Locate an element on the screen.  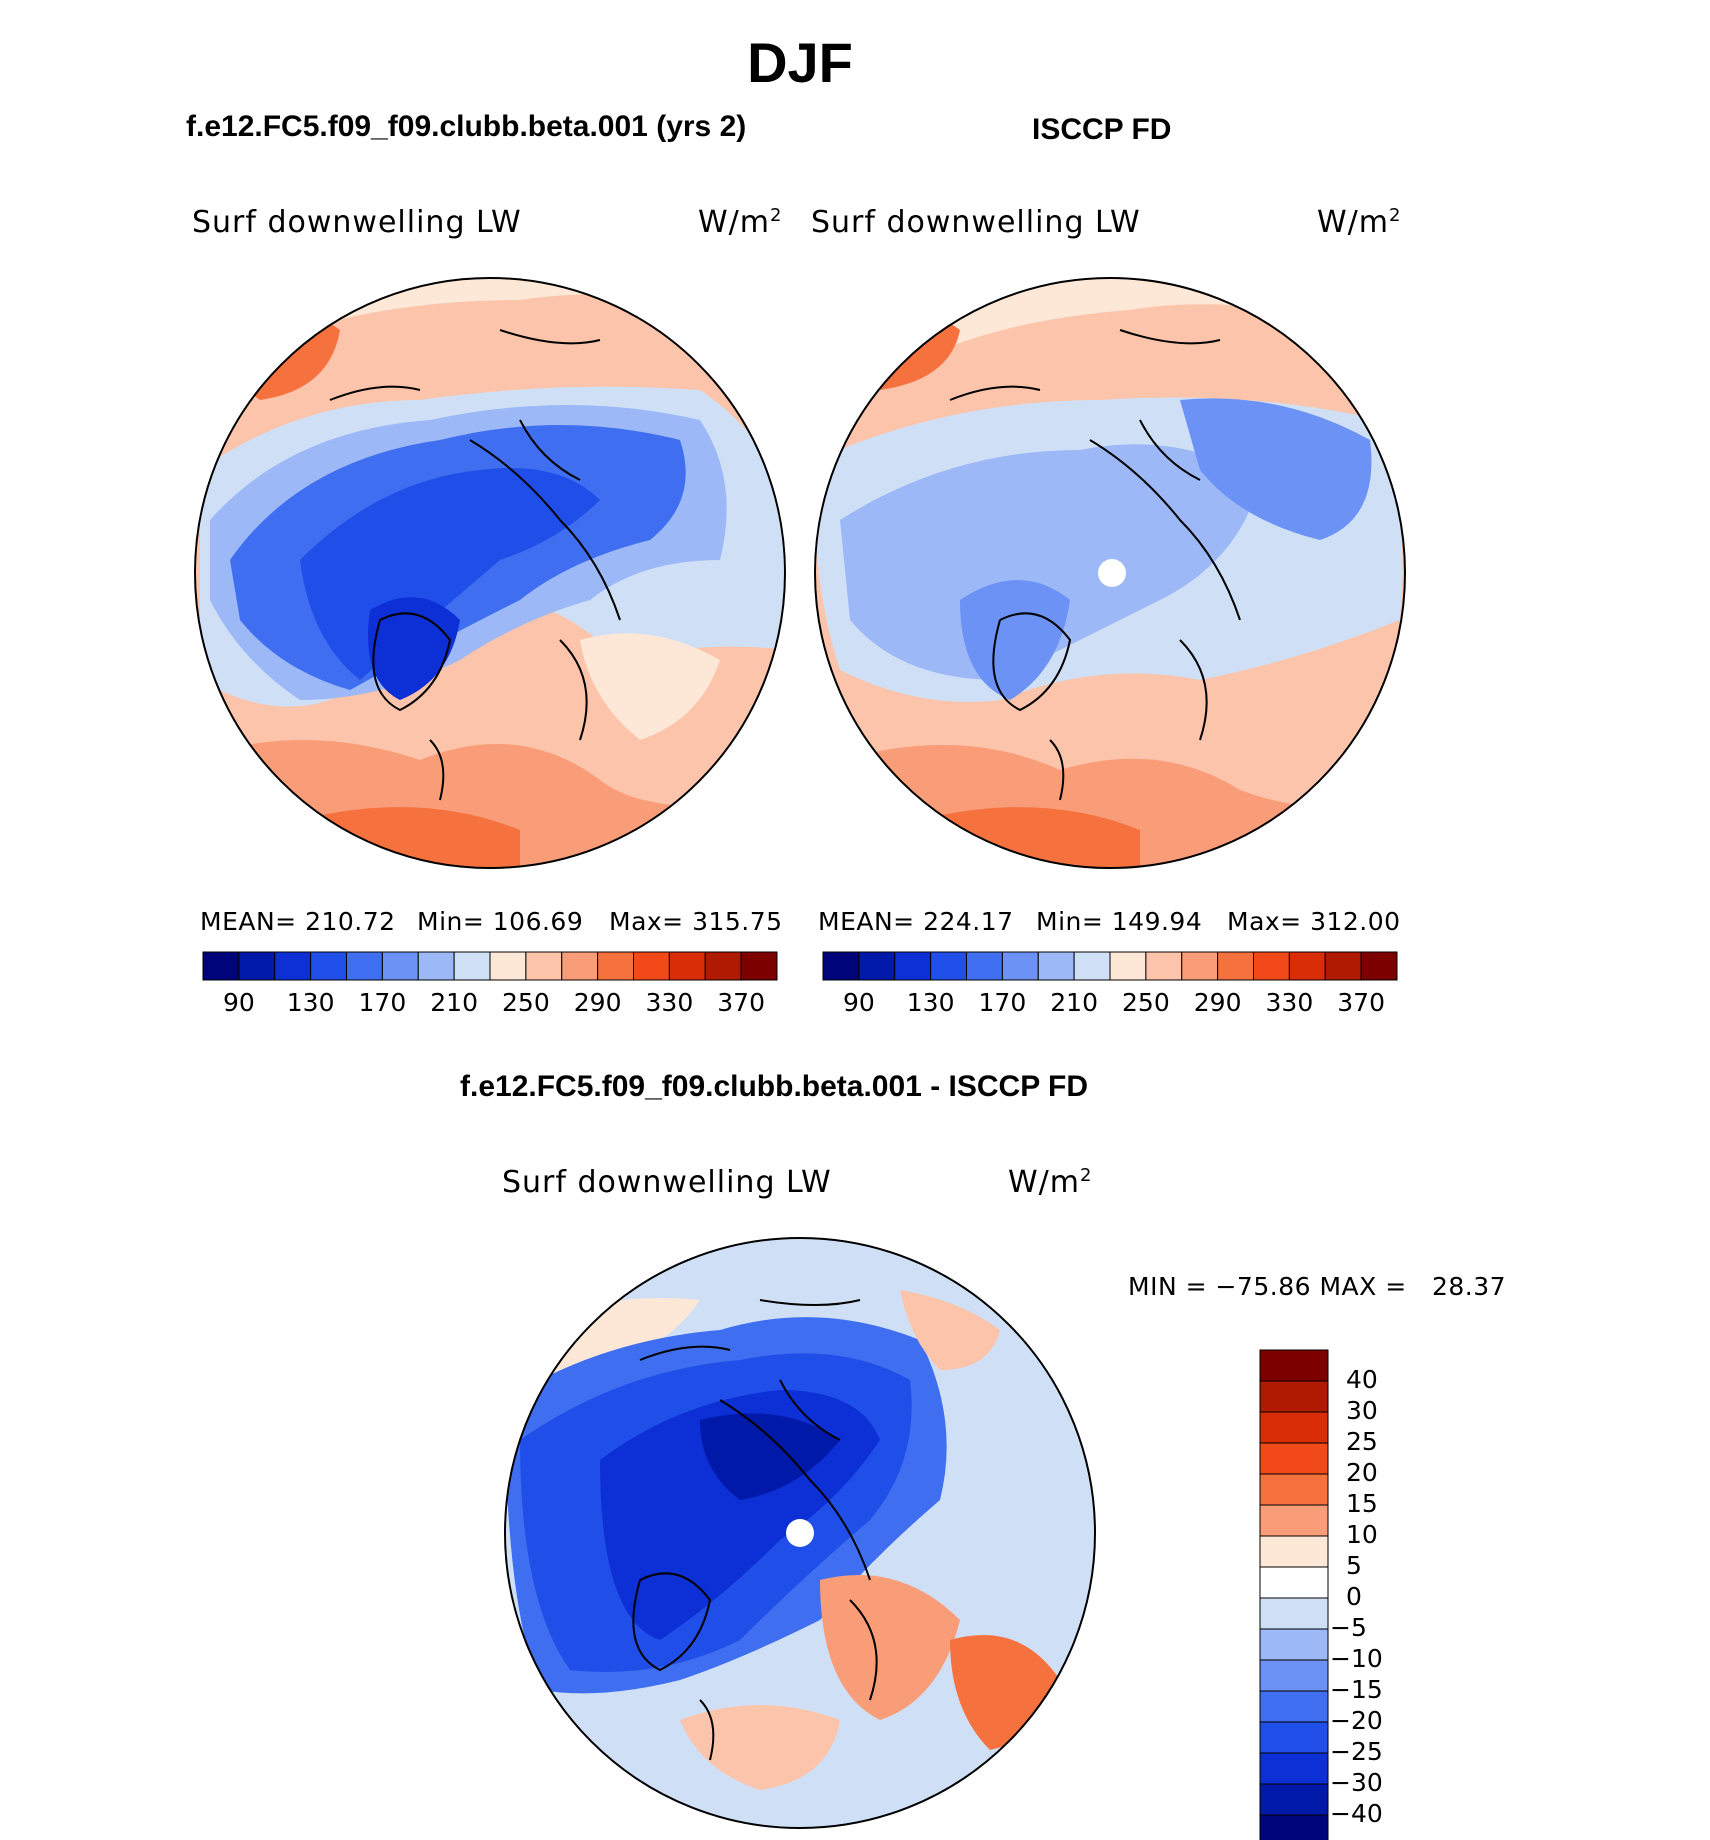
obs-field-greenland is located at coordinates (1015, 640).